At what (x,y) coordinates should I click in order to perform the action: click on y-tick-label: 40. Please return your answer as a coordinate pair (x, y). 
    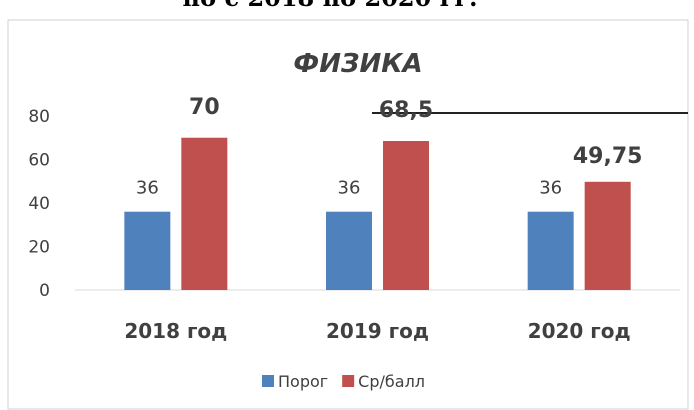
    Looking at the image, I should click on (39, 204).